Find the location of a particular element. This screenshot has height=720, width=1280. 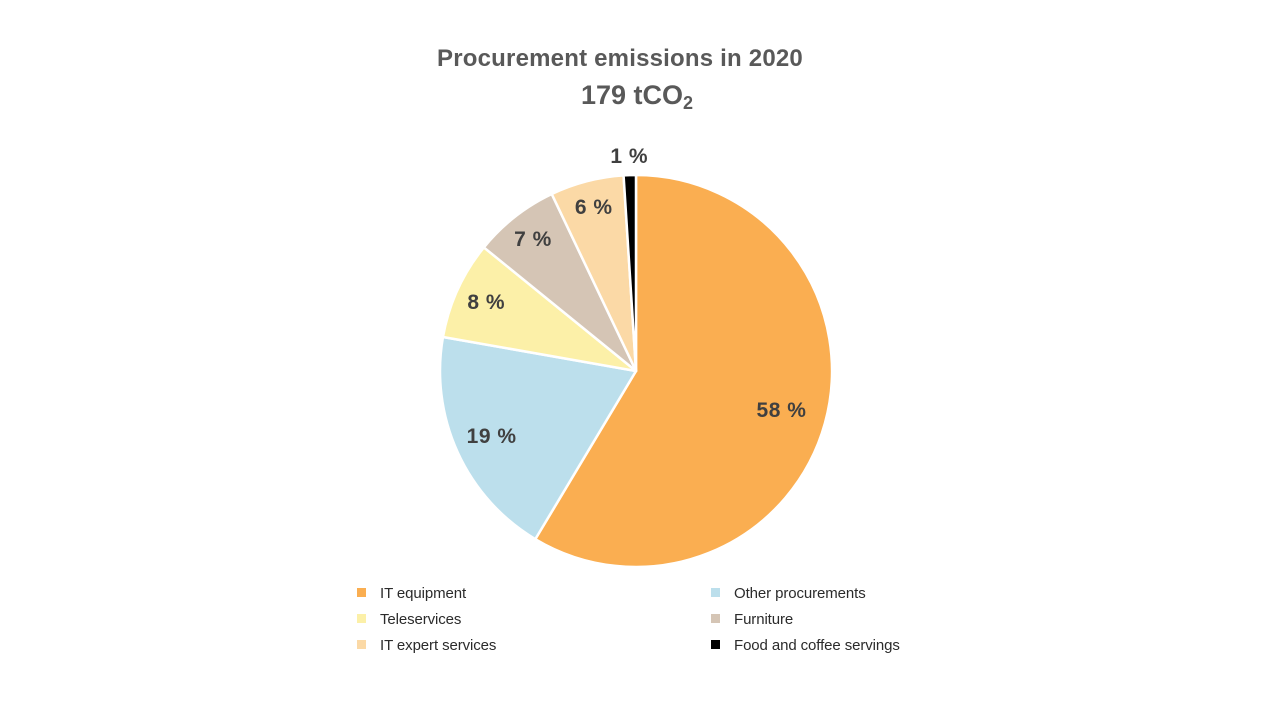

legend-item-it-expert-services: IT expert services is located at coordinates (534, 645).